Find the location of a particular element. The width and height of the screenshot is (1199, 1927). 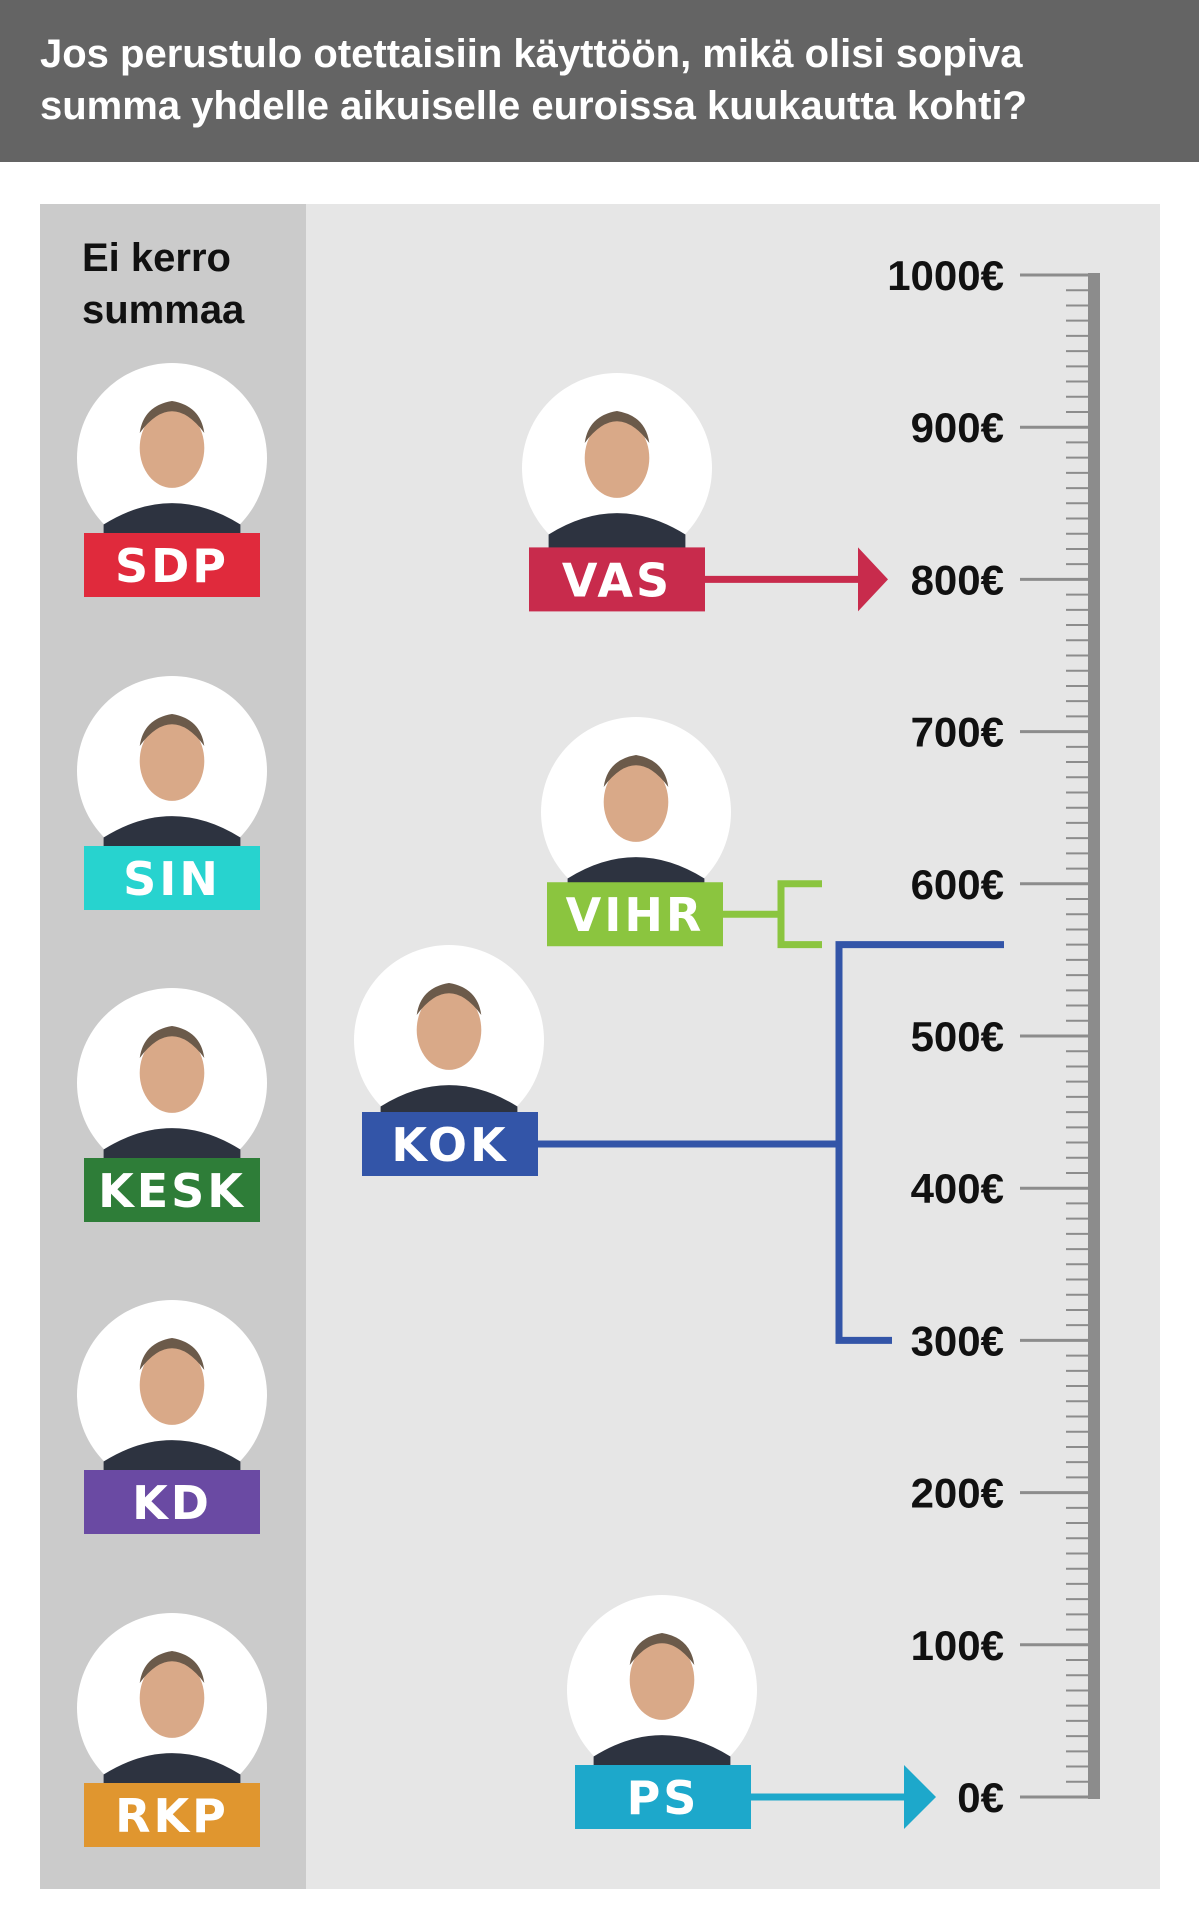

no-amount-heading: Ei kerro summaa is located at coordinates (163, 284).